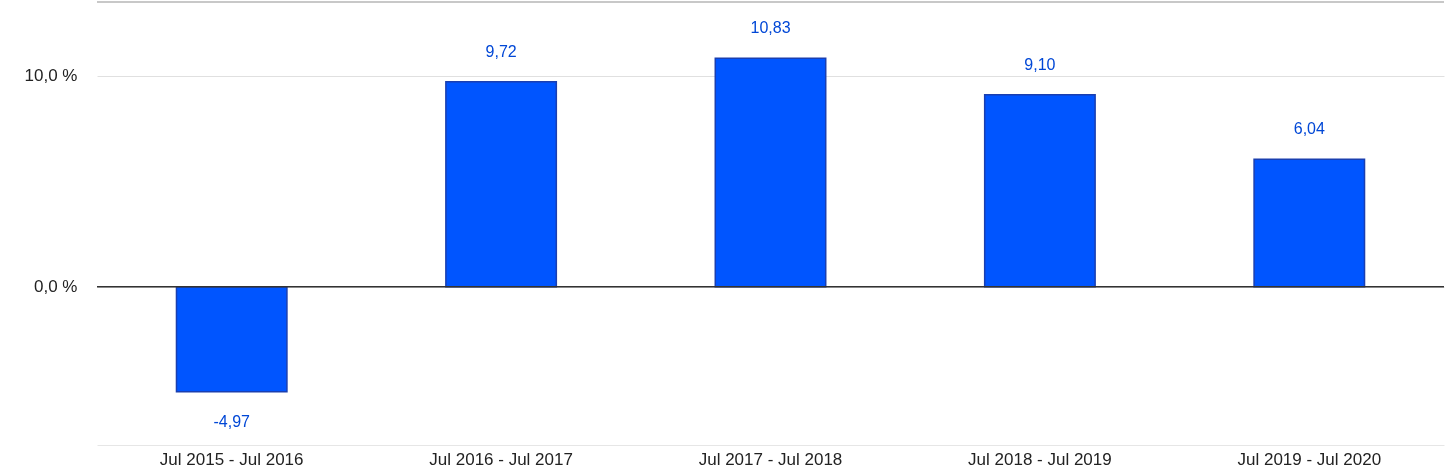 The image size is (1448, 468). Describe the element at coordinates (56, 287) in the screenshot. I see `y-tick-label: 0,0 %` at that location.